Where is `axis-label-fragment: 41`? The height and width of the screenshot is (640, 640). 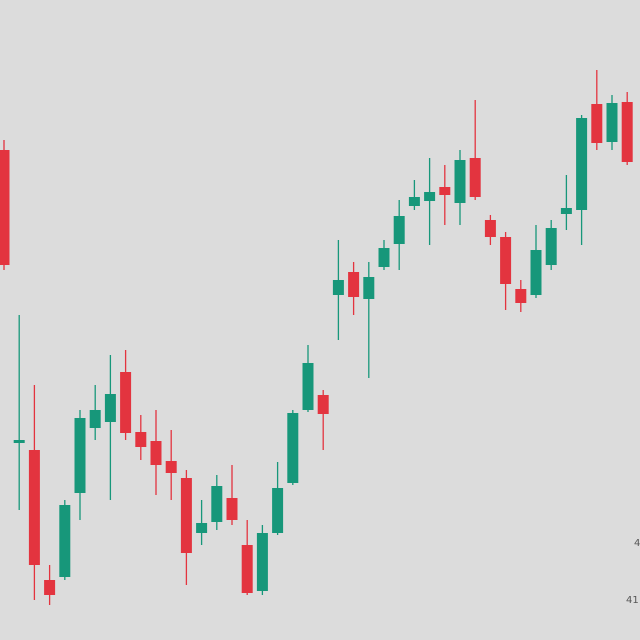 axis-label-fragment: 41 is located at coordinates (632, 600).